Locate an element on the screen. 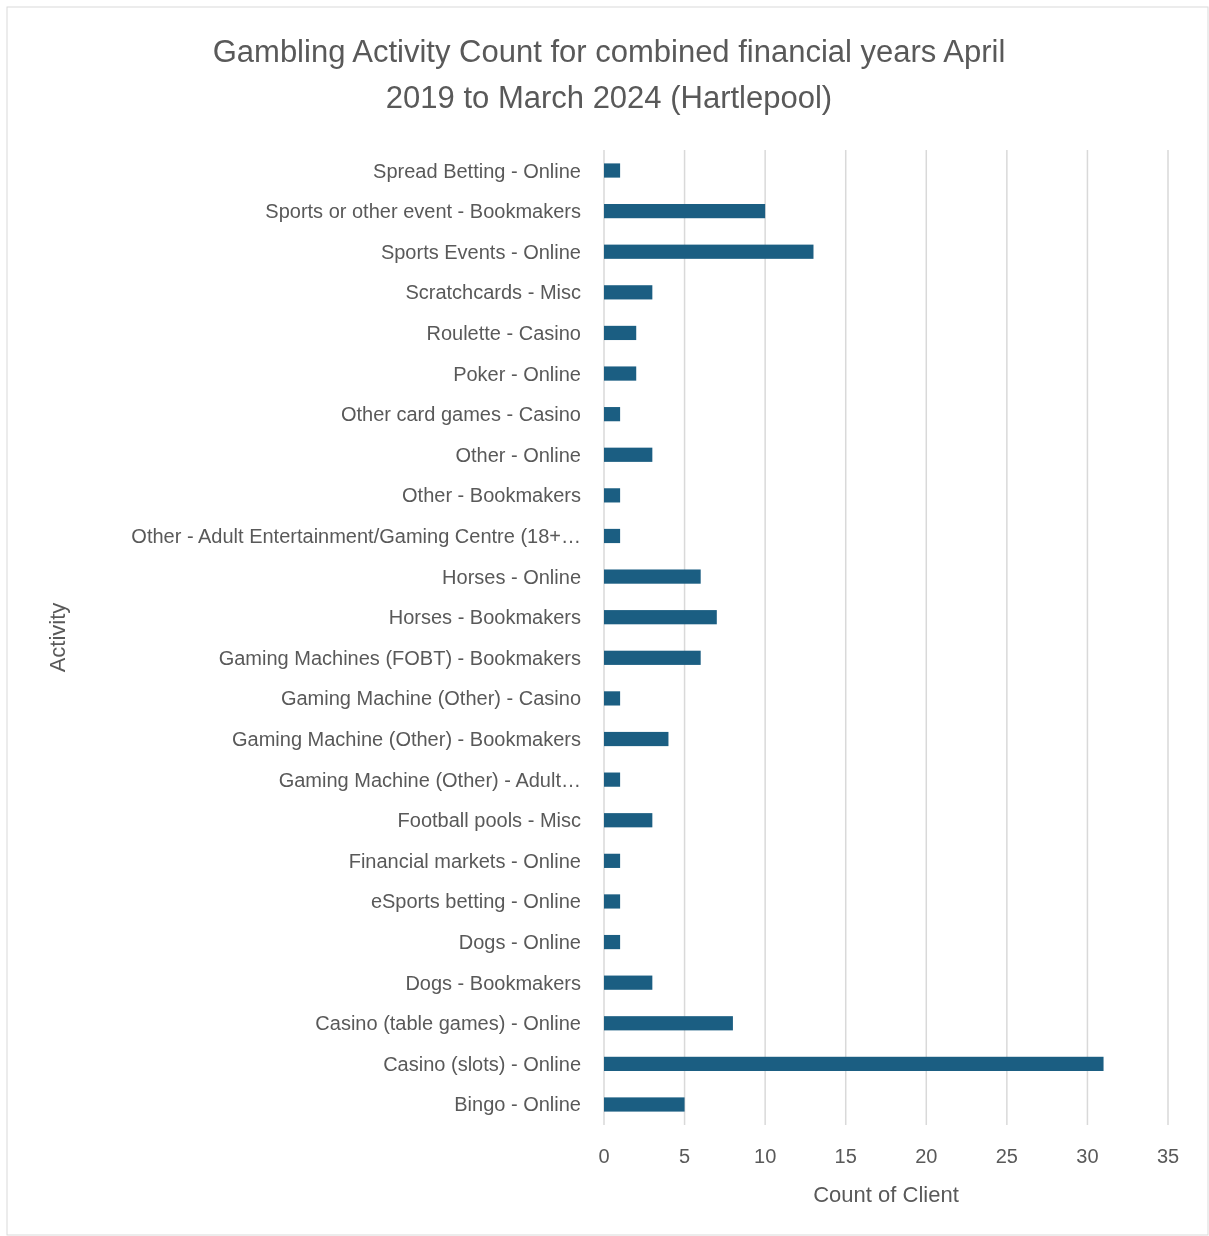 The width and height of the screenshot is (1209, 1236). y-tick-label: Other card games - Casino is located at coordinates (460, 414).